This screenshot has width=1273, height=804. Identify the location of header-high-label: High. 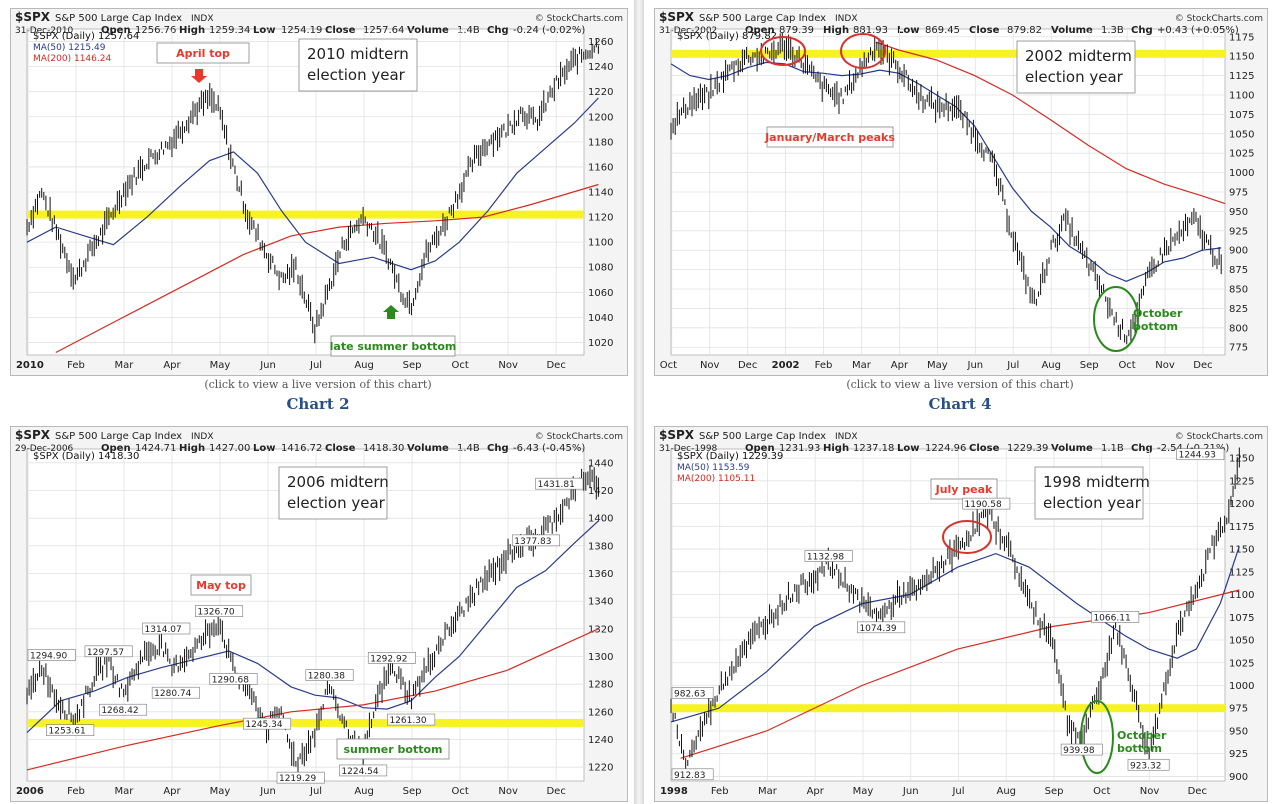
(192, 448).